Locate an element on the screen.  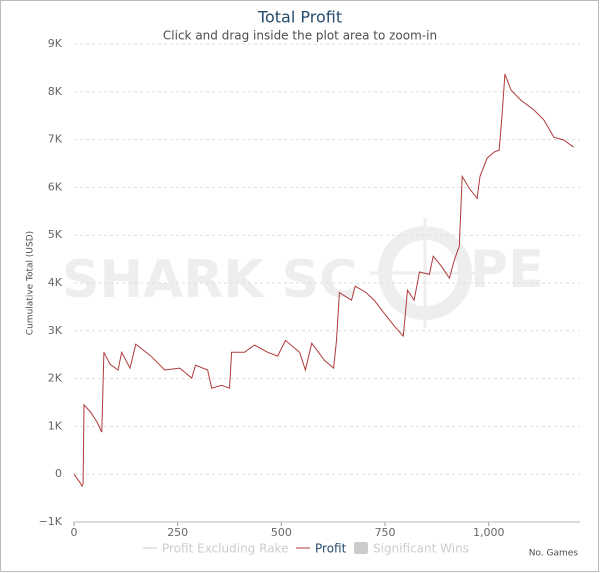
y-tick-label: 0 is located at coordinates (58, 473).